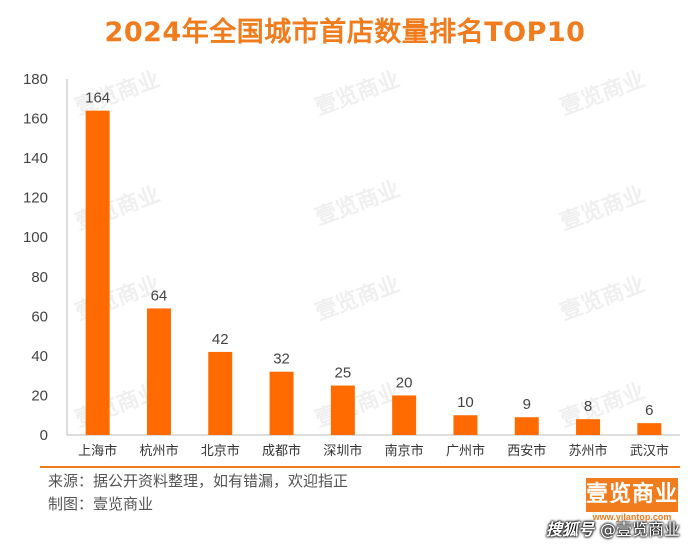 This screenshot has height=550, width=690. What do you see at coordinates (198, 481) in the screenshot?
I see `source-note: 来源：据公开资料整理，如有错漏，欢迎指正` at bounding box center [198, 481].